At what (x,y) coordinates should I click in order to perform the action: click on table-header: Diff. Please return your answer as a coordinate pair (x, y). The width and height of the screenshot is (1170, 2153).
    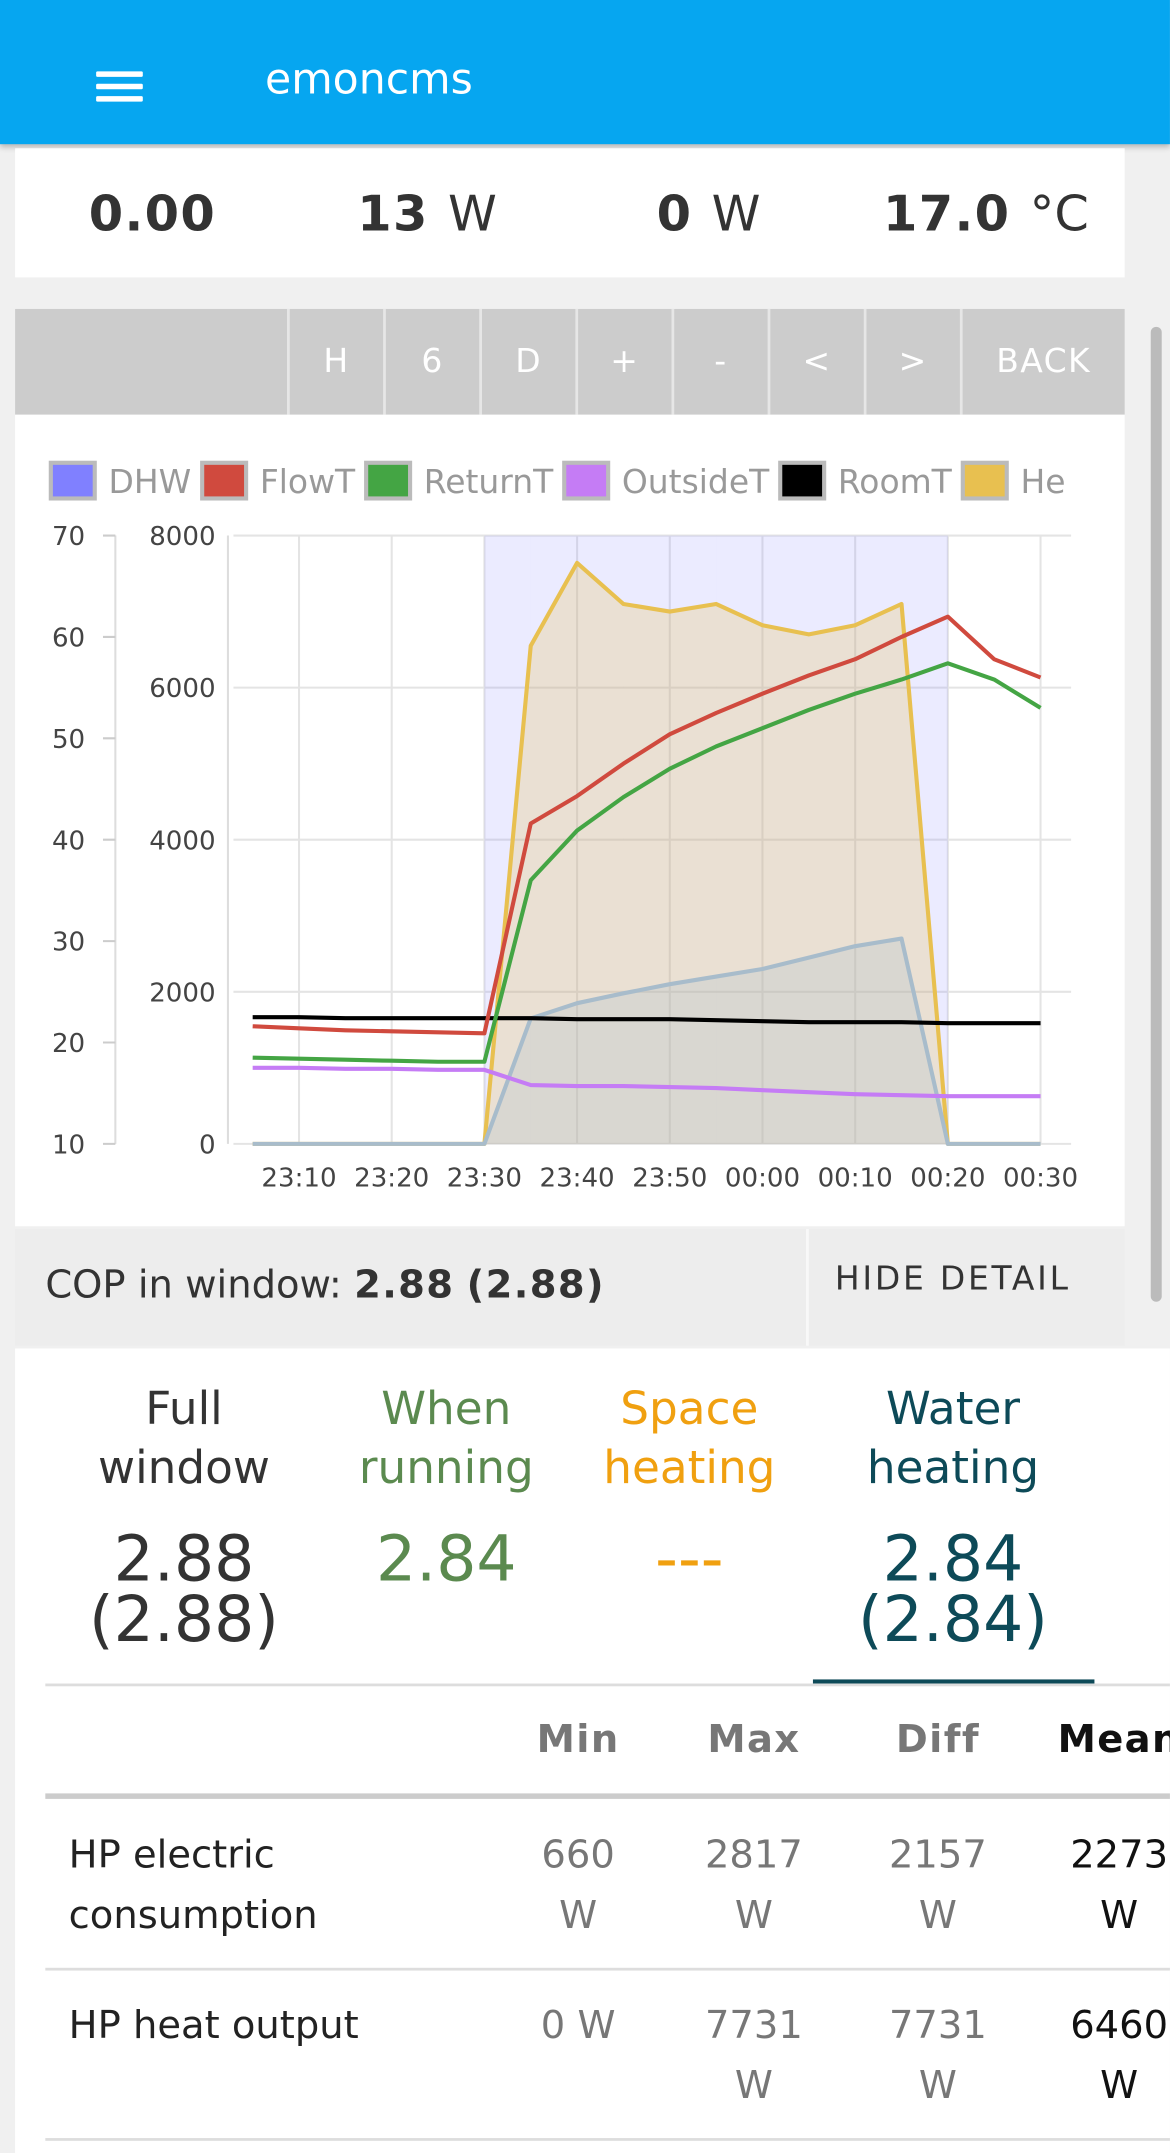
    Looking at the image, I should click on (937, 1739).